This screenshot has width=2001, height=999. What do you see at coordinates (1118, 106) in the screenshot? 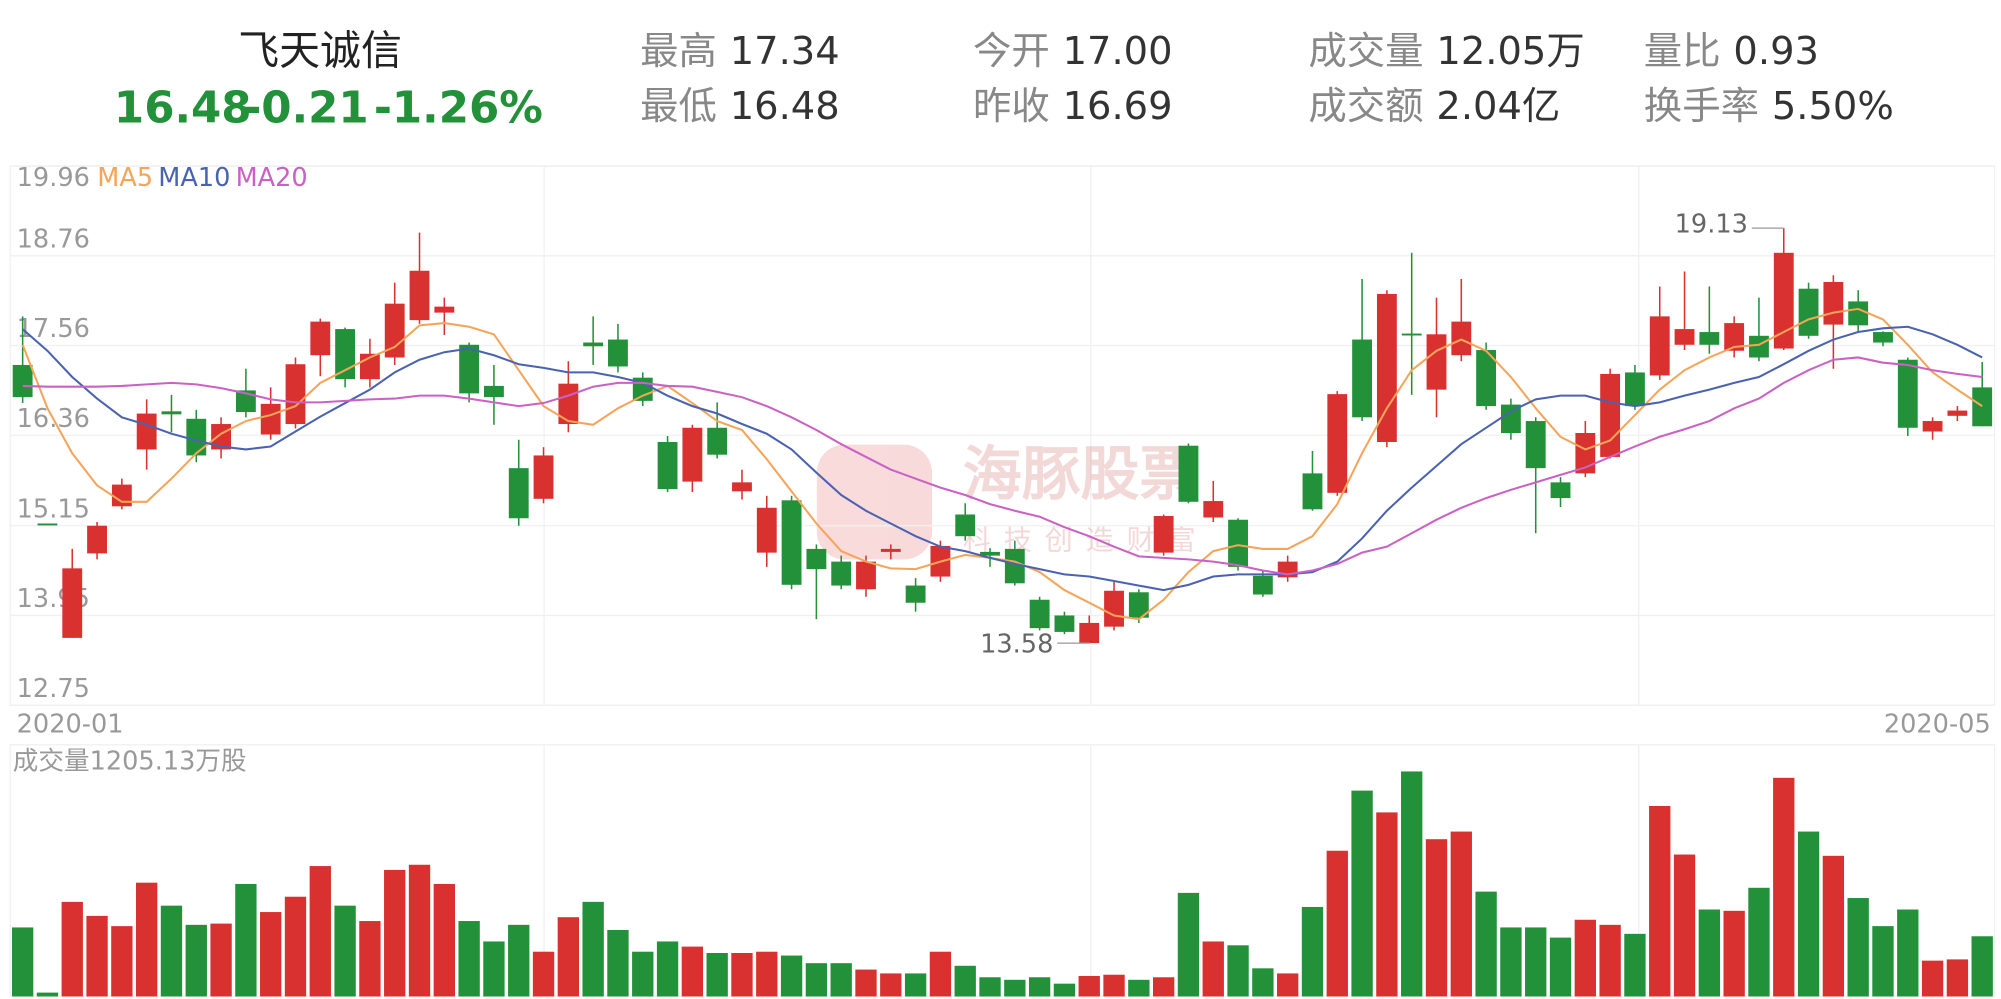
I see `stat-value: 16.69` at bounding box center [1118, 106].